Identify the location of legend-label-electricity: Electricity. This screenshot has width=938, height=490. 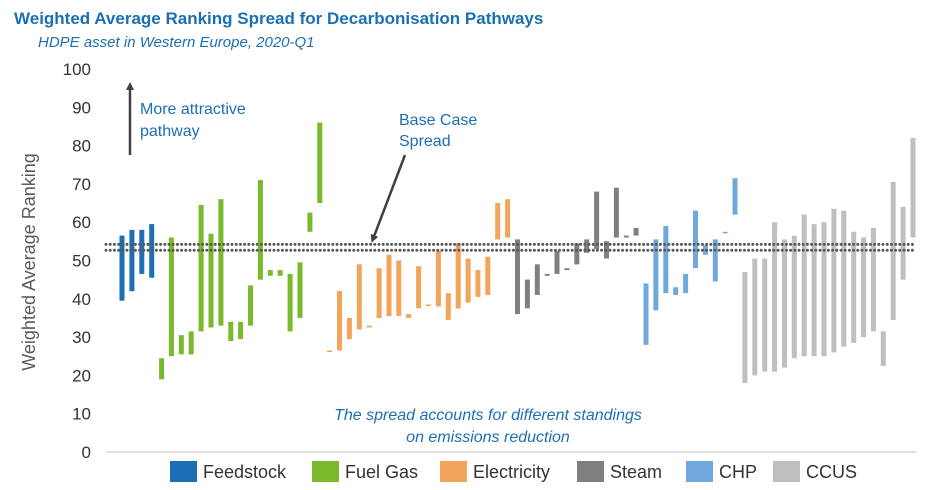
(511, 472).